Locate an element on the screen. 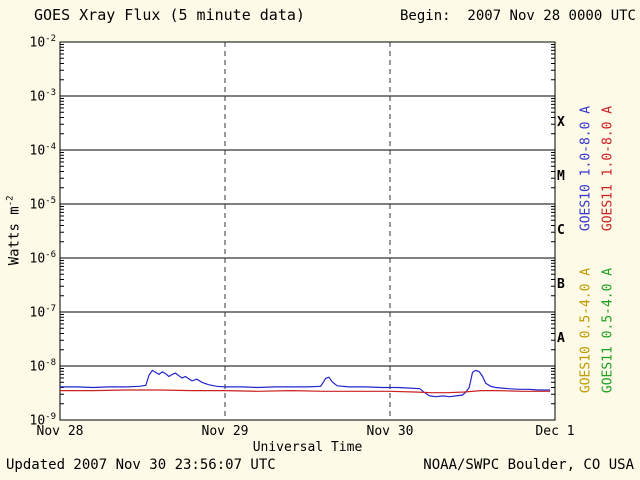 This screenshot has width=640, height=480. y-tick-label: 10⁻² is located at coordinates (43, 42).